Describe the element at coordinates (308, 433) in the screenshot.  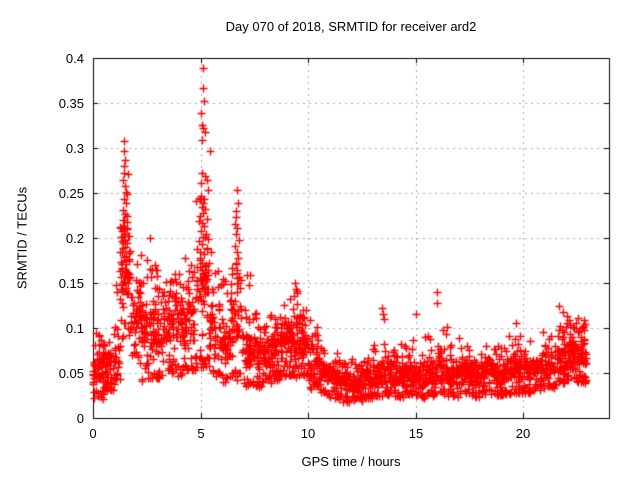
I see `x-tick-label: 10` at that location.